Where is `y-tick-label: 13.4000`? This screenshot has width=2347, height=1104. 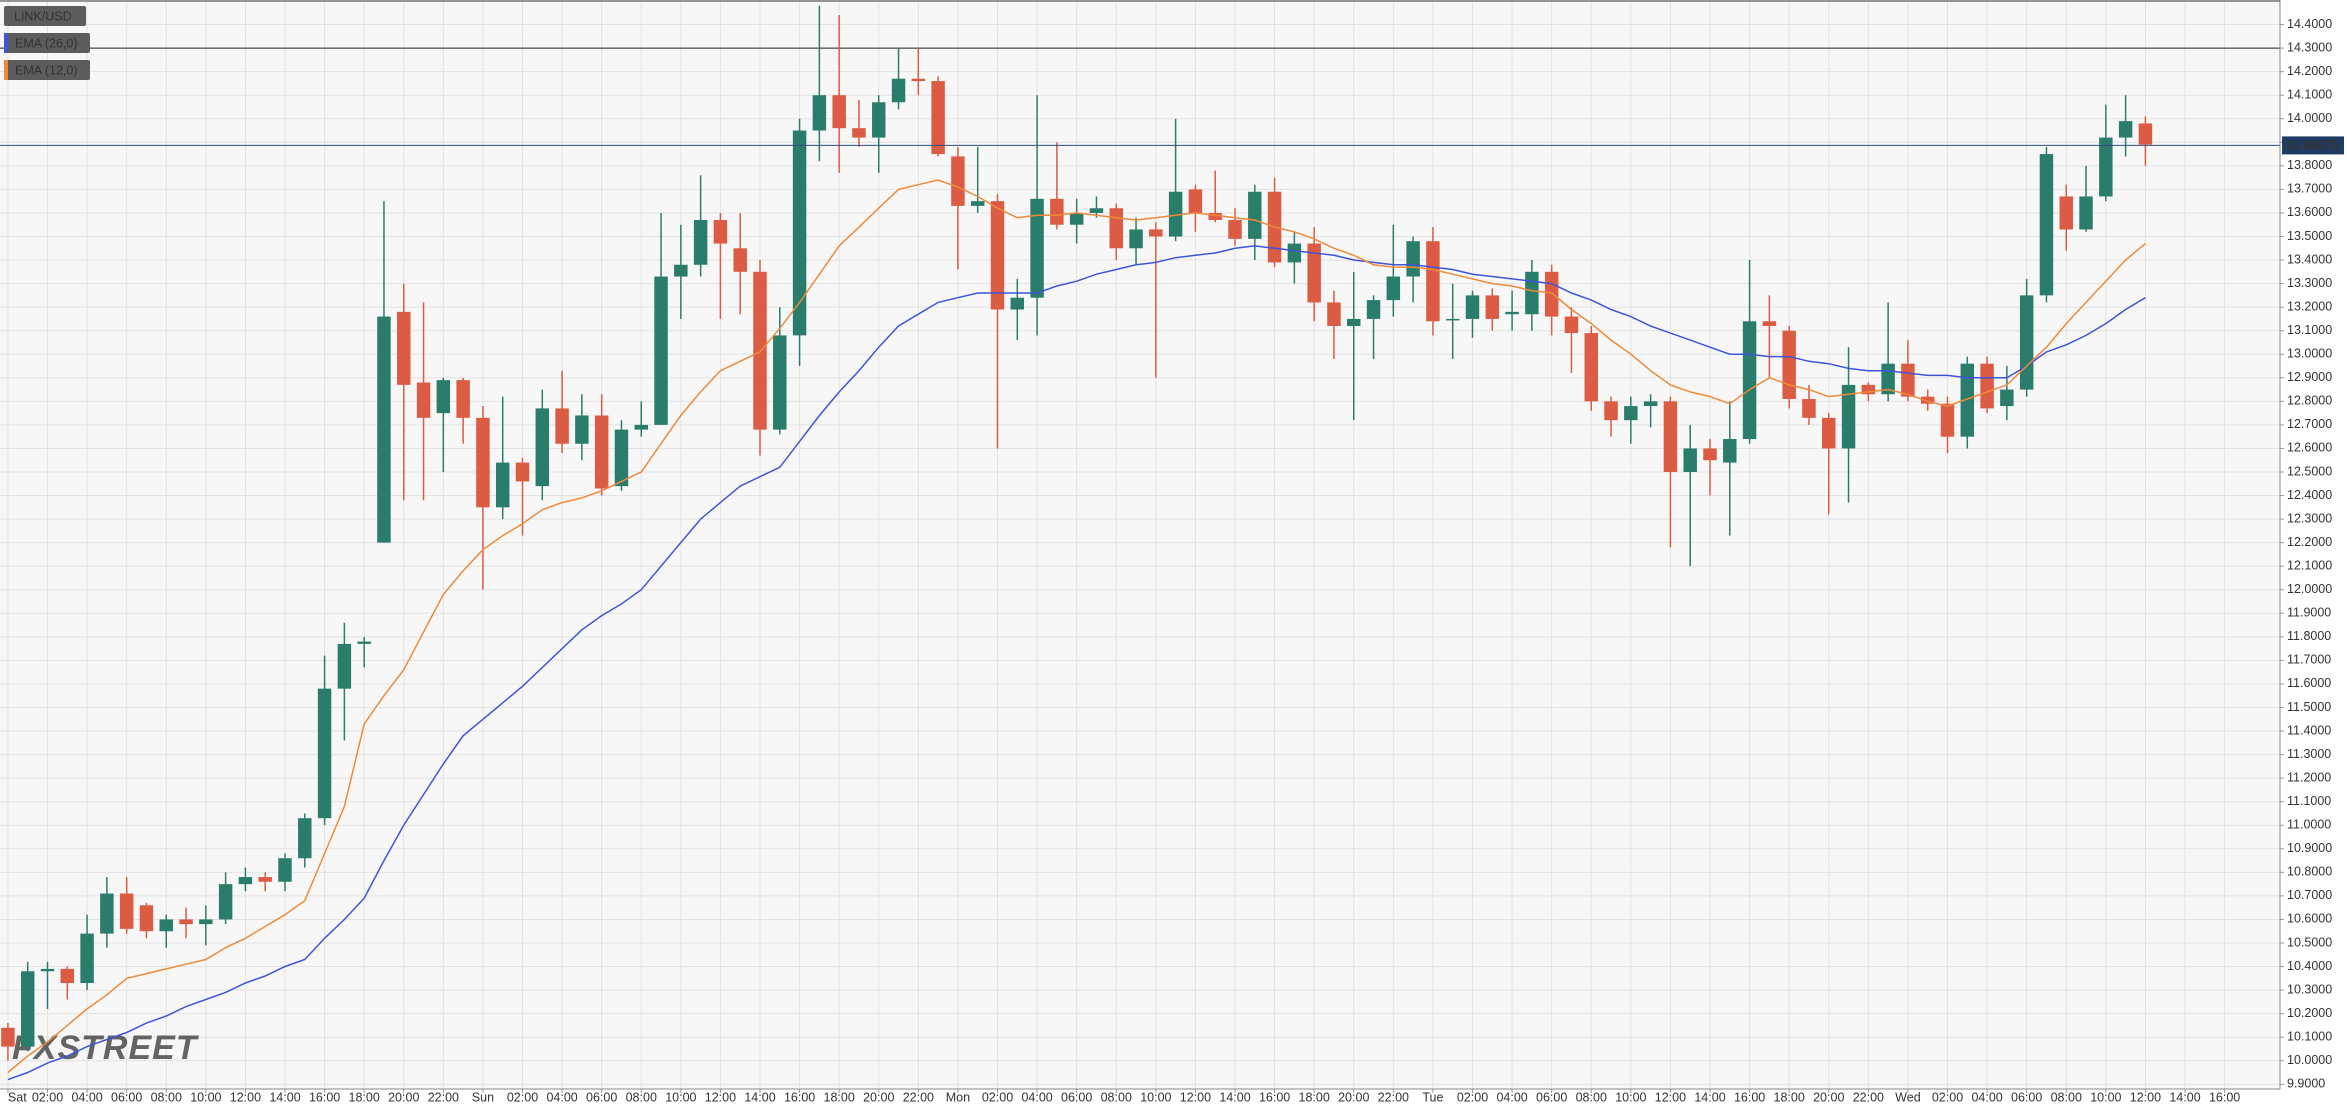 y-tick-label: 13.4000 is located at coordinates (2309, 259).